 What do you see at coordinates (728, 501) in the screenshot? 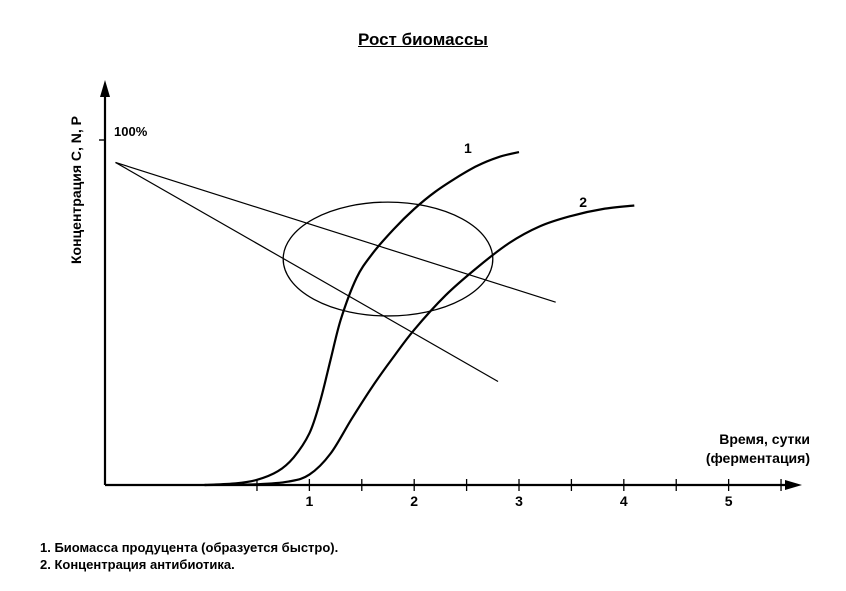
I see `x-tick-label: 5` at bounding box center [728, 501].